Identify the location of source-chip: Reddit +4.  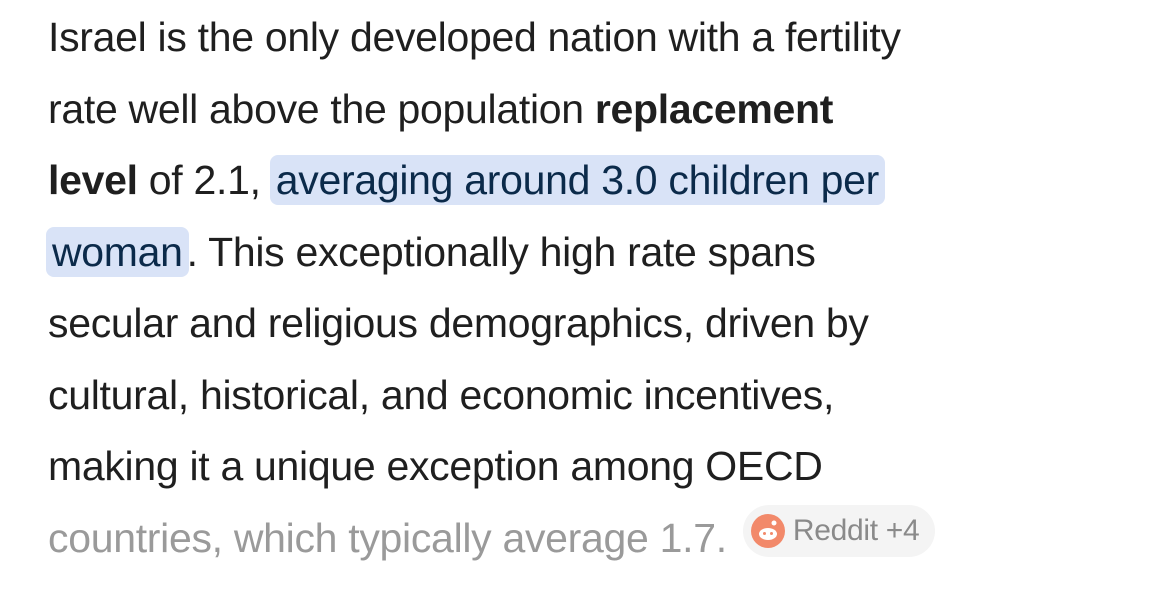
(839, 530).